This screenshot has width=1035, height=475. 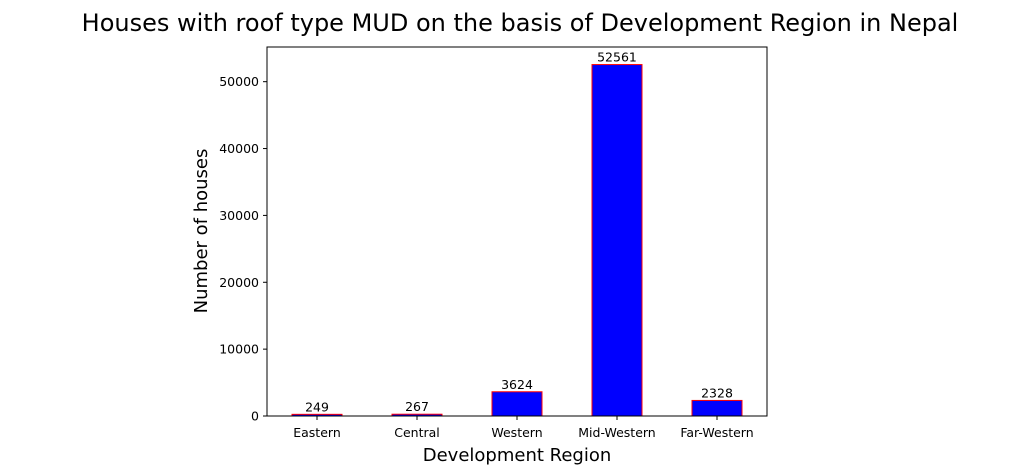 What do you see at coordinates (517, 455) in the screenshot?
I see `x-axis-label: Development Region` at bounding box center [517, 455].